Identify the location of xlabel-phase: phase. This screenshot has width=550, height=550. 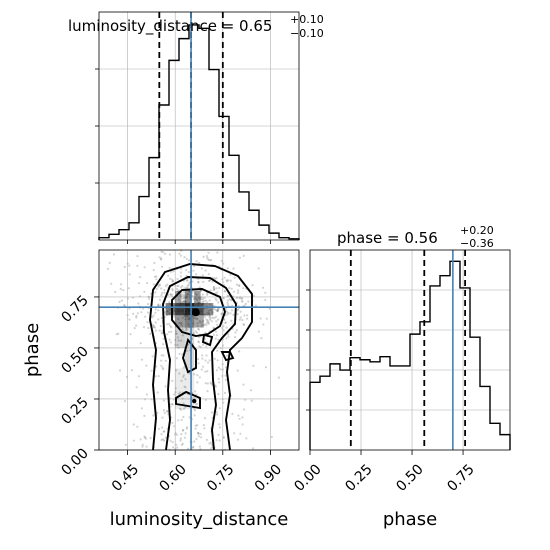
(410, 519).